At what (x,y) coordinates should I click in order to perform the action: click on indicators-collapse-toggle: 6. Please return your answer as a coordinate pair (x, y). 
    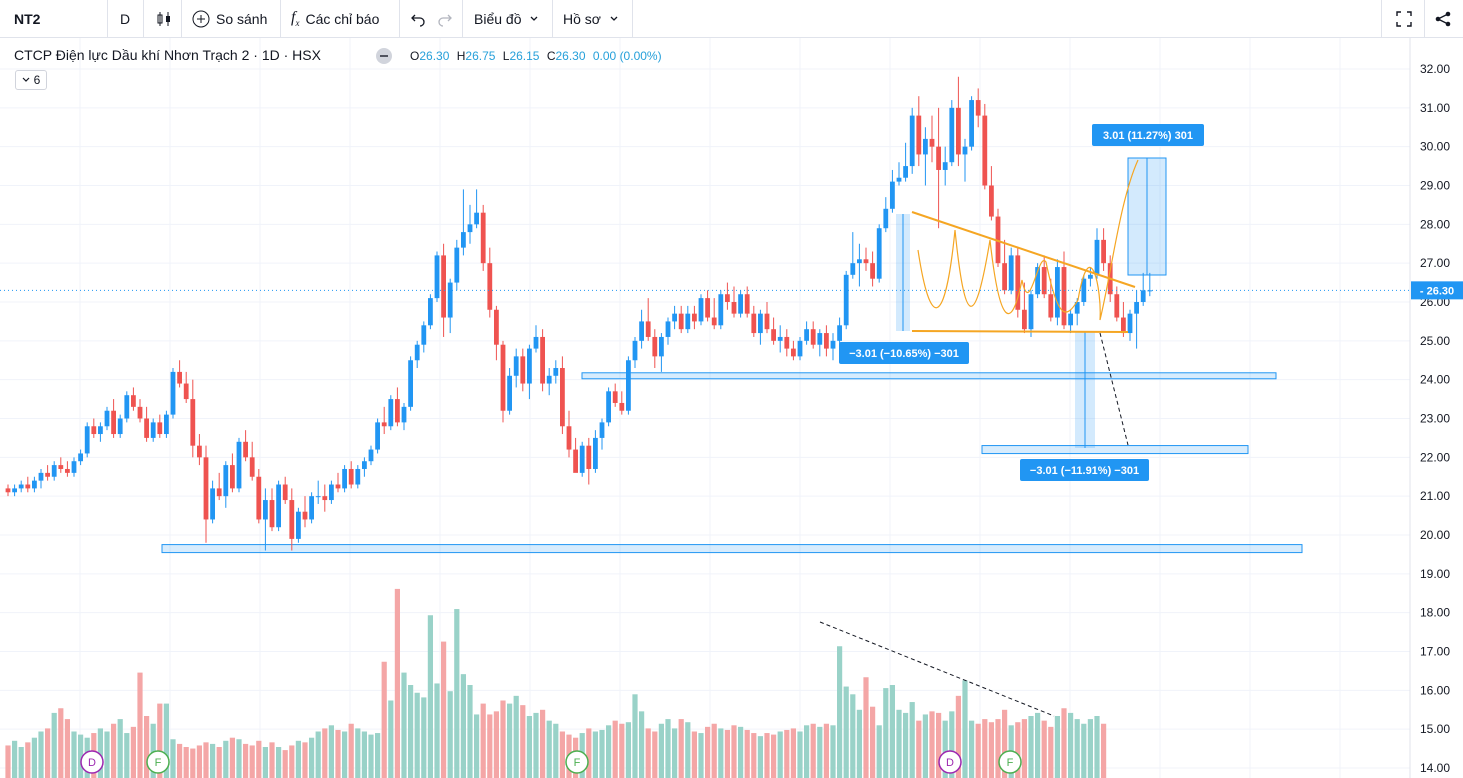
    Looking at the image, I should click on (31, 80).